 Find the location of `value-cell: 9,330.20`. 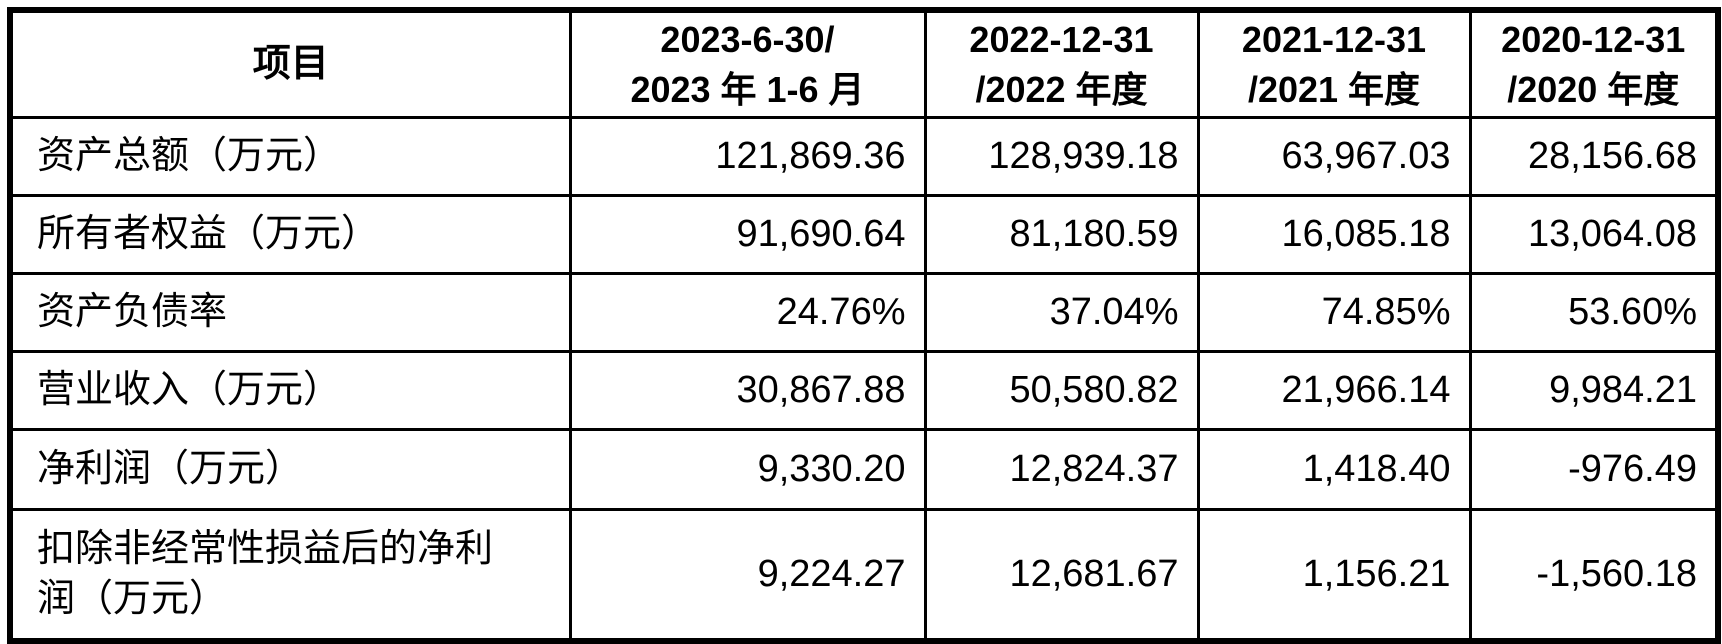

value-cell: 9,330.20 is located at coordinates (747, 470).